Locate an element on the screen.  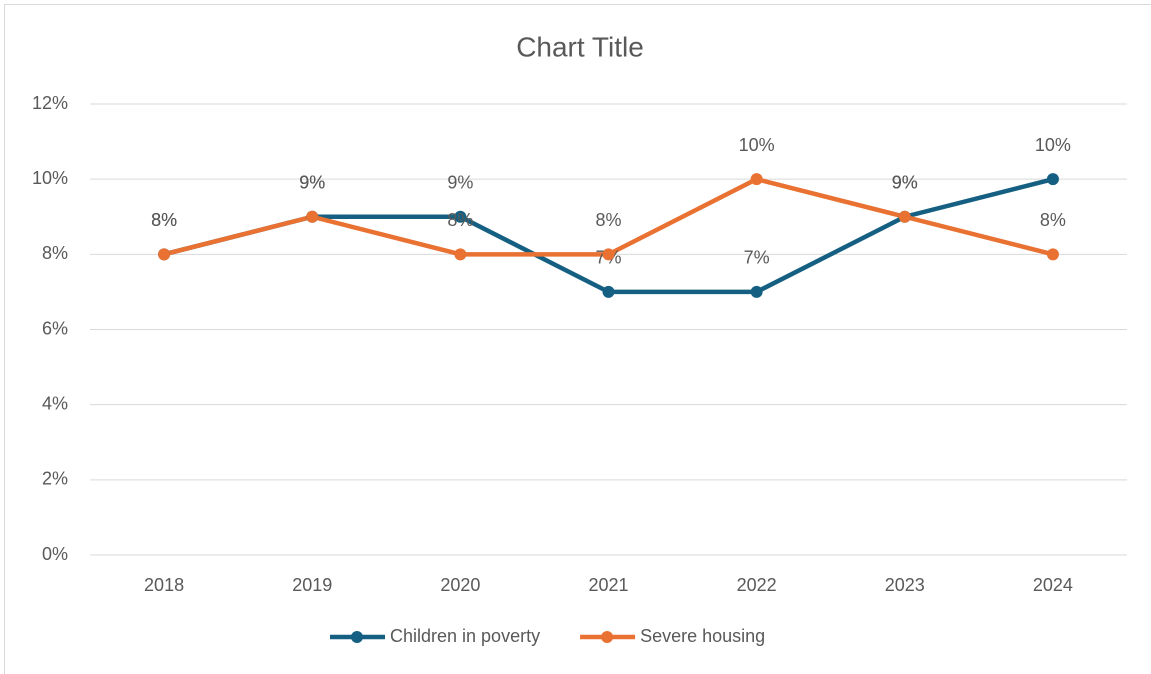
y-tick-label: 12% is located at coordinates (50, 103).